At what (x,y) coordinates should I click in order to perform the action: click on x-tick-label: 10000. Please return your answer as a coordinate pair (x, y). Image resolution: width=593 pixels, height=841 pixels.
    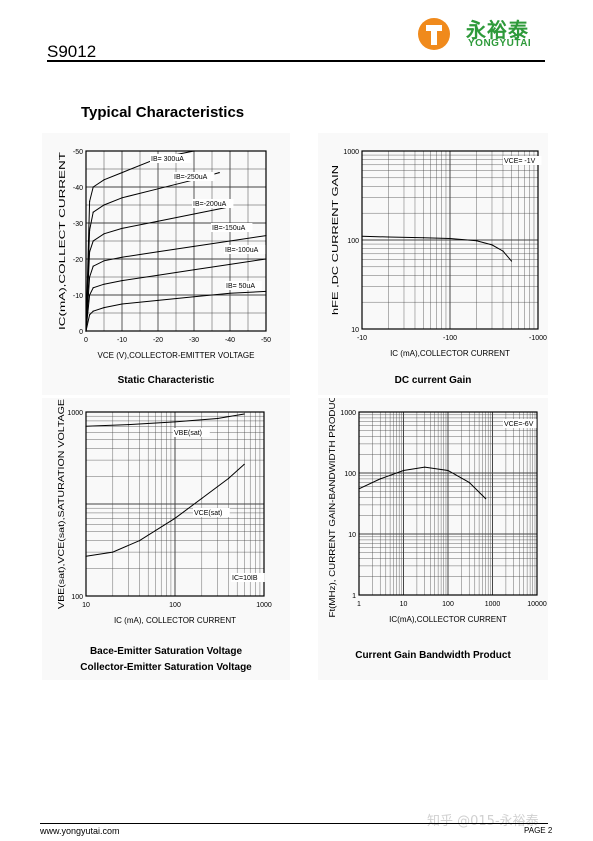
    Looking at the image, I should click on (537, 604).